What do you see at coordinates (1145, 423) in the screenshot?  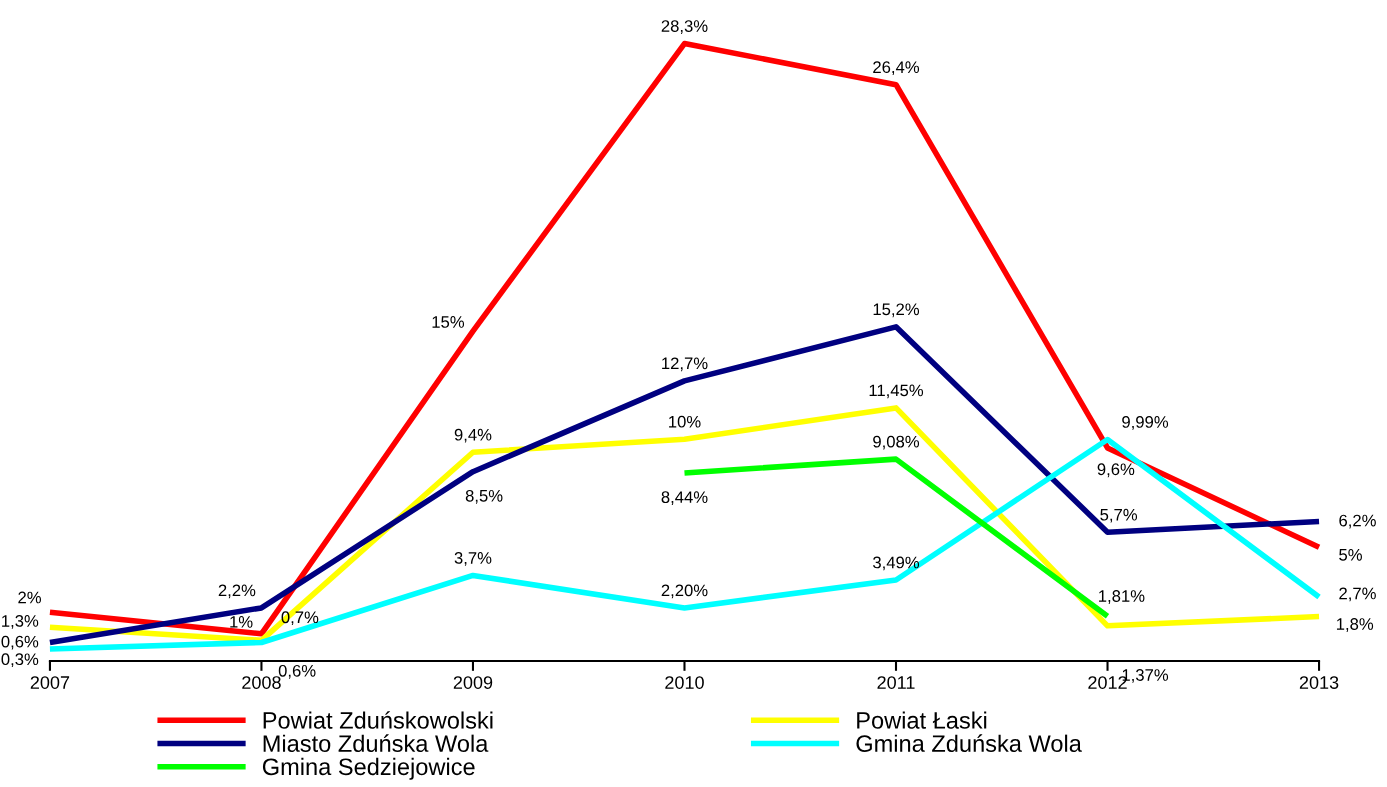 I see `data-label: 9,99%` at bounding box center [1145, 423].